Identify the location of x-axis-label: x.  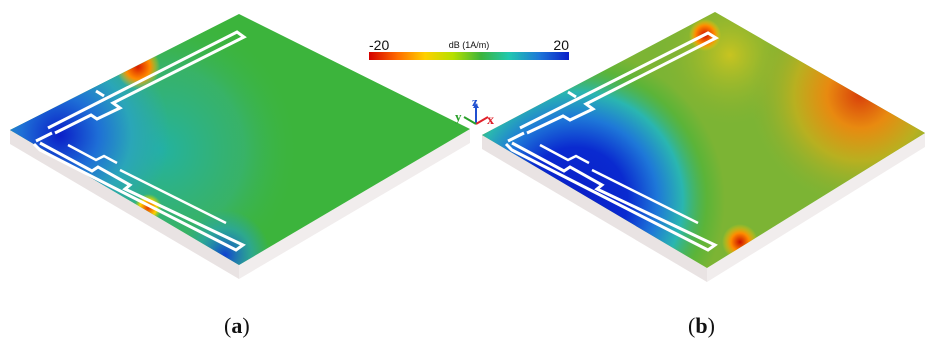
(490, 120).